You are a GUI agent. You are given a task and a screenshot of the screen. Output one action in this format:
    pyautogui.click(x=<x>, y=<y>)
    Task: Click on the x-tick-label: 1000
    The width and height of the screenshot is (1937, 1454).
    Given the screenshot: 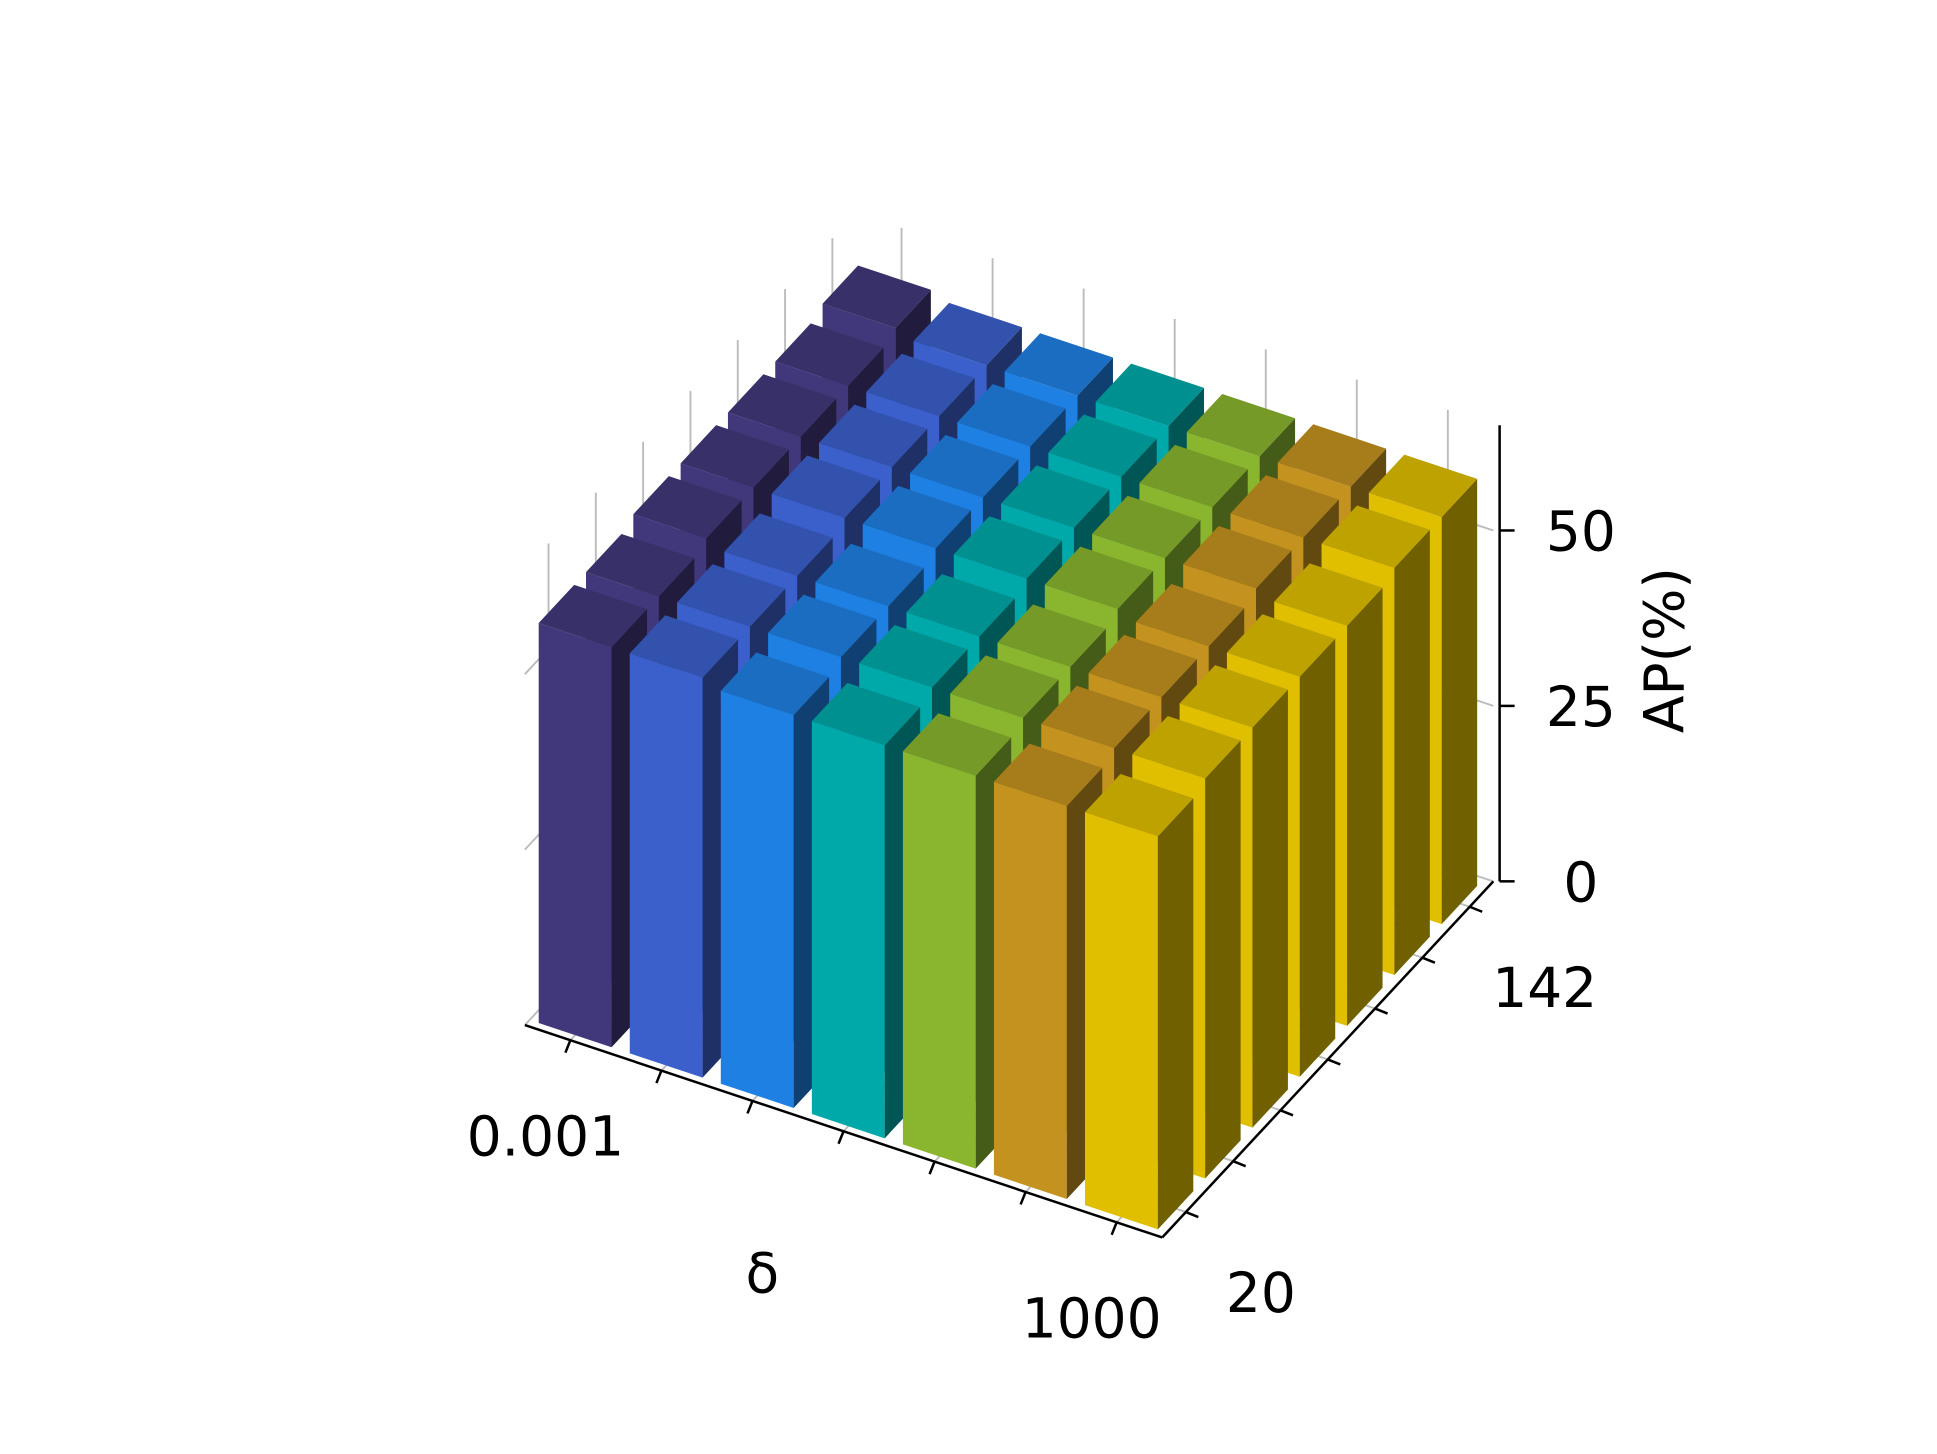 What is the action you would take?
    pyautogui.click(x=1092, y=1318)
    